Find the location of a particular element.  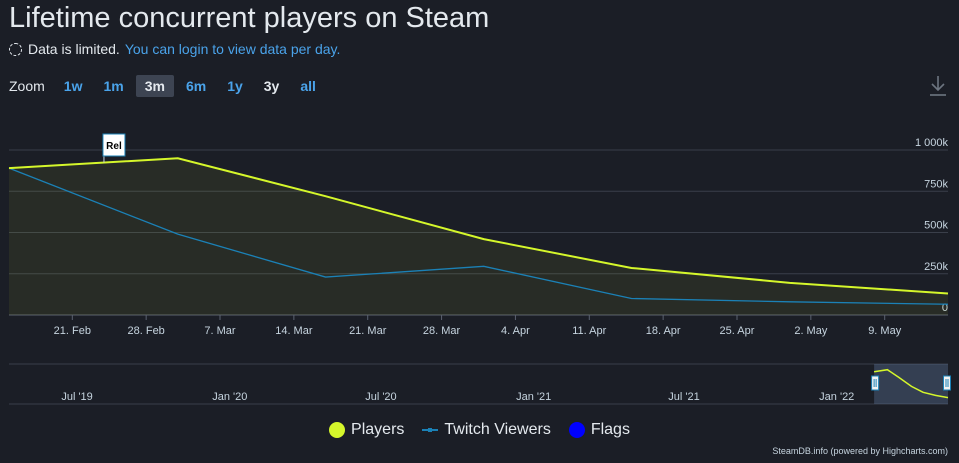

x-tick-label: 4. Apr is located at coordinates (515, 331).